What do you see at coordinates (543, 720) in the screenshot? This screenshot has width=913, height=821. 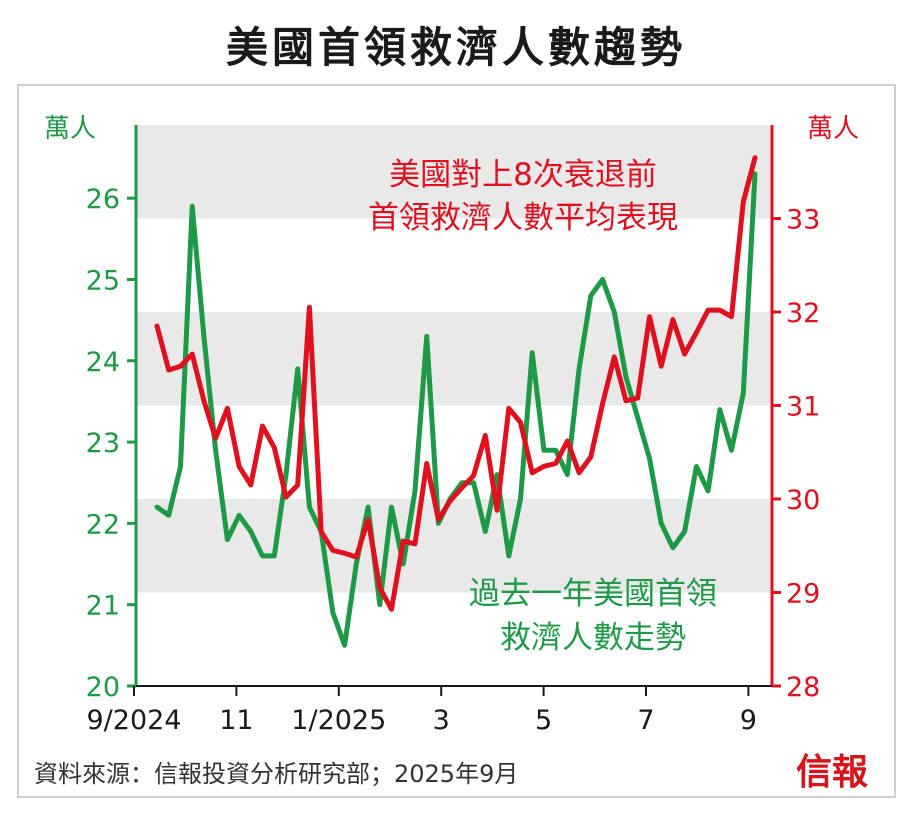 I see `x-axis-tick-label: 5` at bounding box center [543, 720].